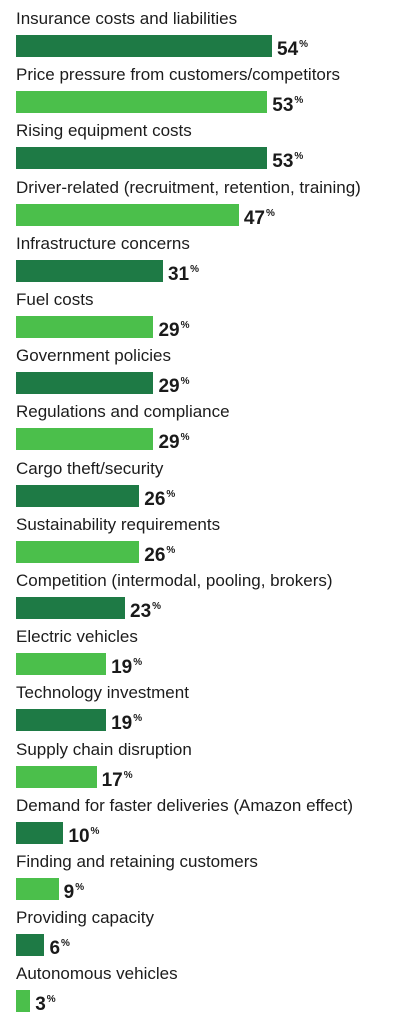  What do you see at coordinates (137, 861) in the screenshot?
I see `category-label: Finding and retaining customers` at bounding box center [137, 861].